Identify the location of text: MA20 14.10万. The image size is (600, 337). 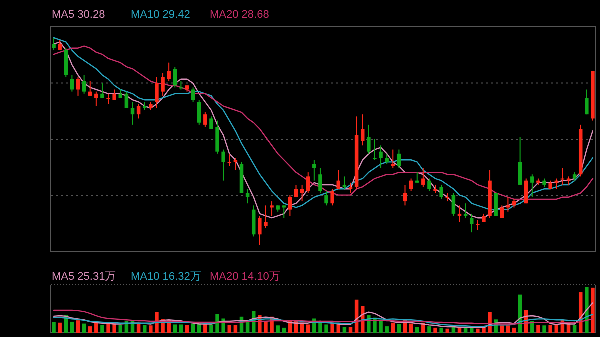
(245, 277).